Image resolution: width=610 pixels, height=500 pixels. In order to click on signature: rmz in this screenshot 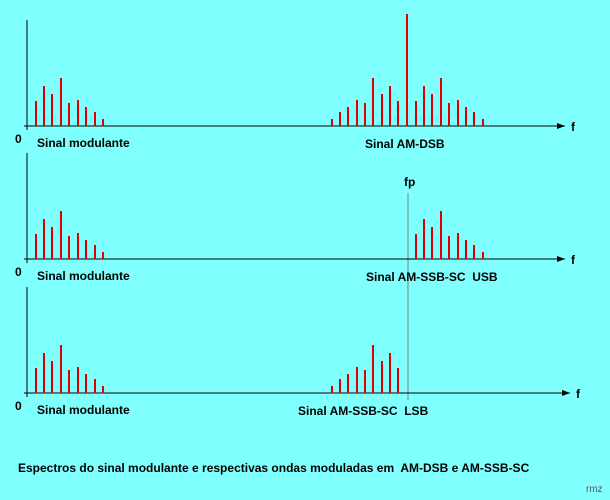, I will do `click(594, 489)`.